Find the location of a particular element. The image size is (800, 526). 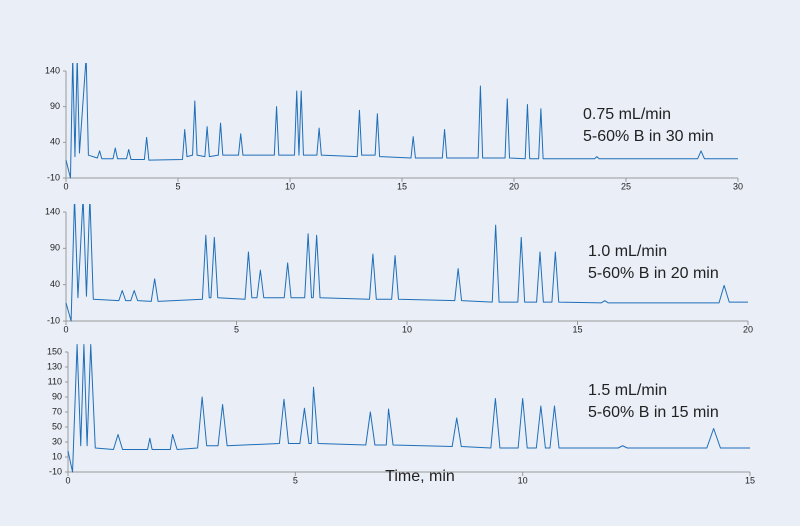

annotation: 5-60% B in 30 min is located at coordinates (648, 136).